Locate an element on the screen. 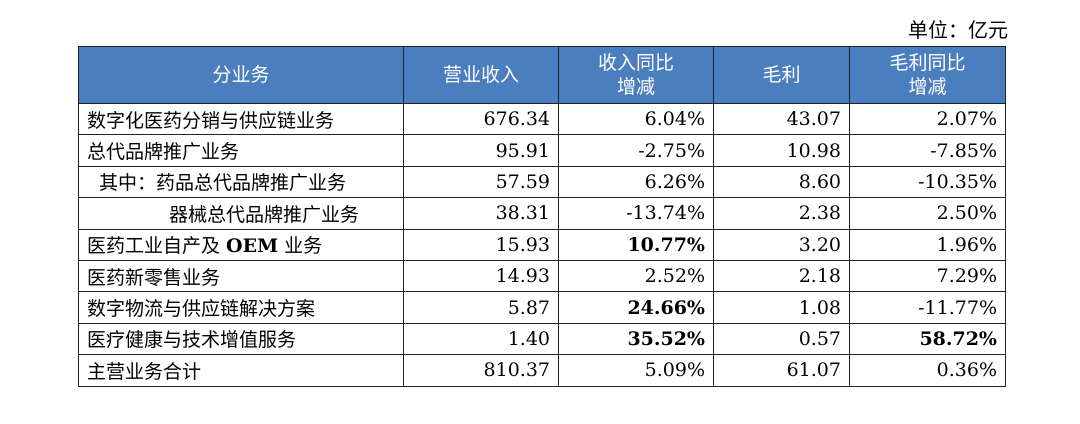 Image resolution: width=1080 pixels, height=424 pixels. table-row: 器械总代品牌推广业务 38.31 -13.74% 2.38 2.50% is located at coordinates (542, 213).